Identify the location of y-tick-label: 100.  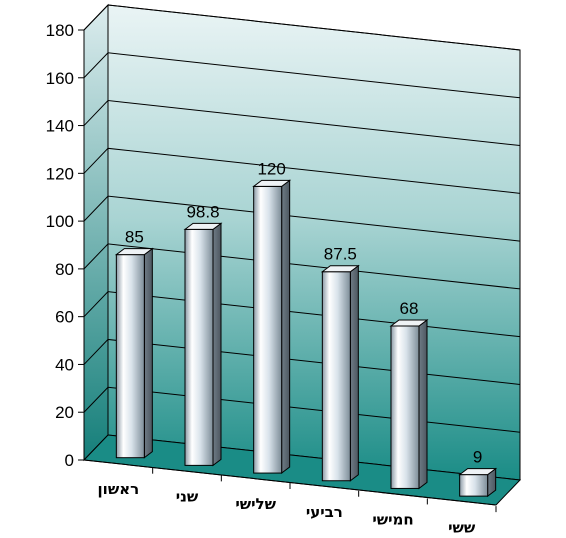
(60, 221).